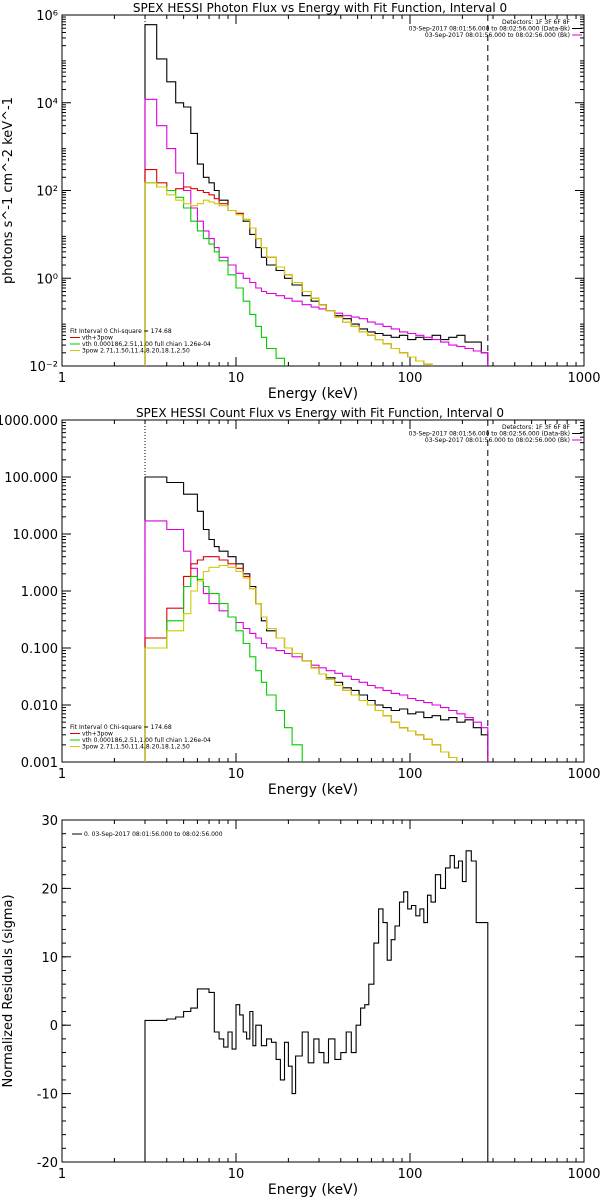 This screenshot has width=600, height=1200. Describe the element at coordinates (36, 535) in the screenshot. I see `y-tick-label: 10.000` at that location.